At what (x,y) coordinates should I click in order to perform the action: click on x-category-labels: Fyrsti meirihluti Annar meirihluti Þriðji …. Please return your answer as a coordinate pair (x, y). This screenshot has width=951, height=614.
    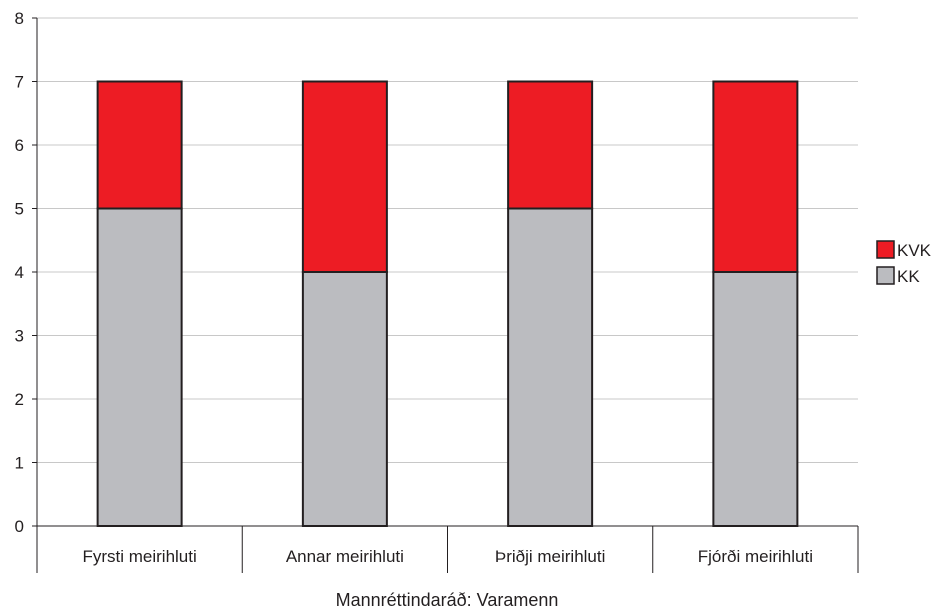
    Looking at the image, I should click on (447, 556).